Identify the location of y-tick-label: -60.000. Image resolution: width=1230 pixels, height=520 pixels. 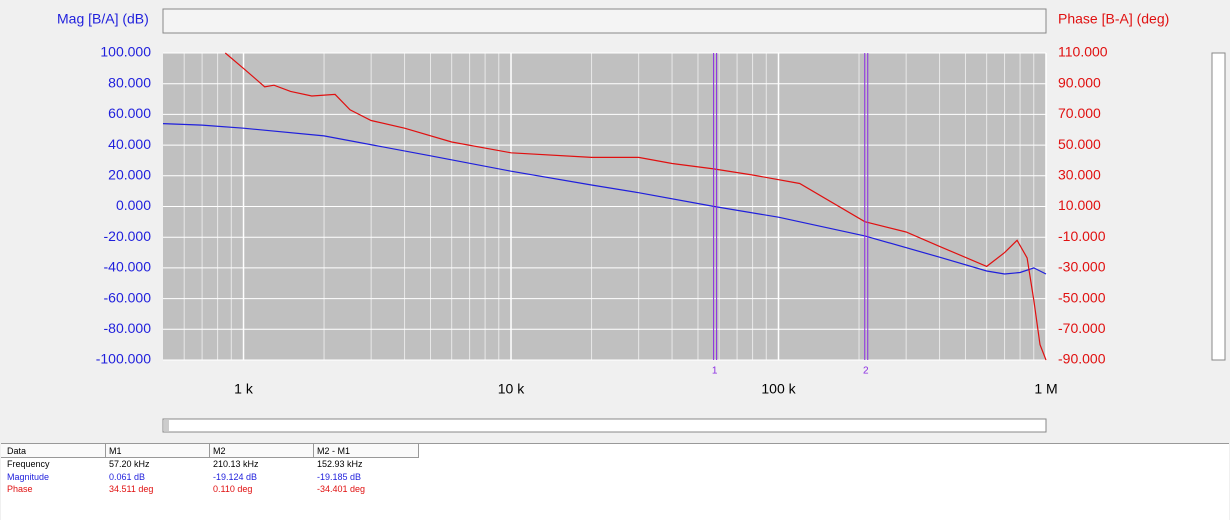
(128, 297).